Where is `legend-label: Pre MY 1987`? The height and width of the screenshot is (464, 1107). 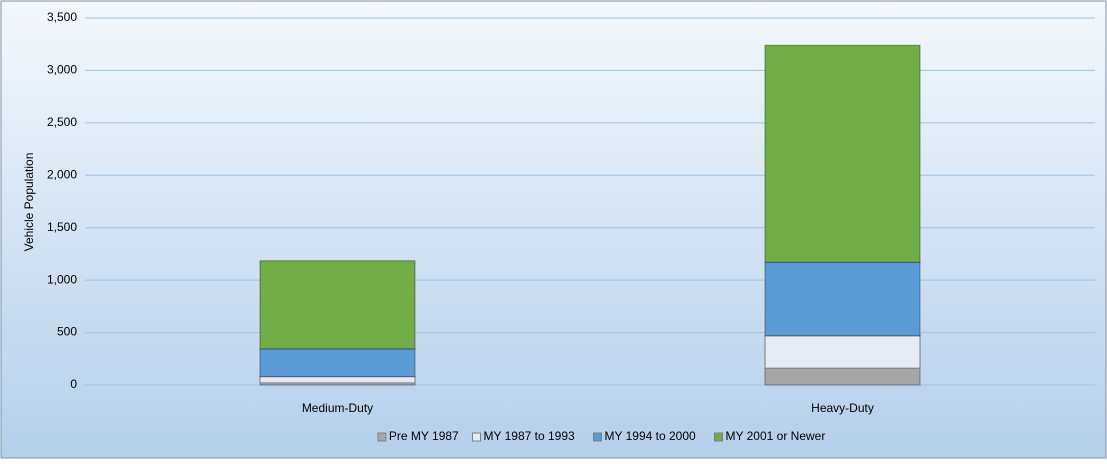
legend-label: Pre MY 1987 is located at coordinates (424, 436).